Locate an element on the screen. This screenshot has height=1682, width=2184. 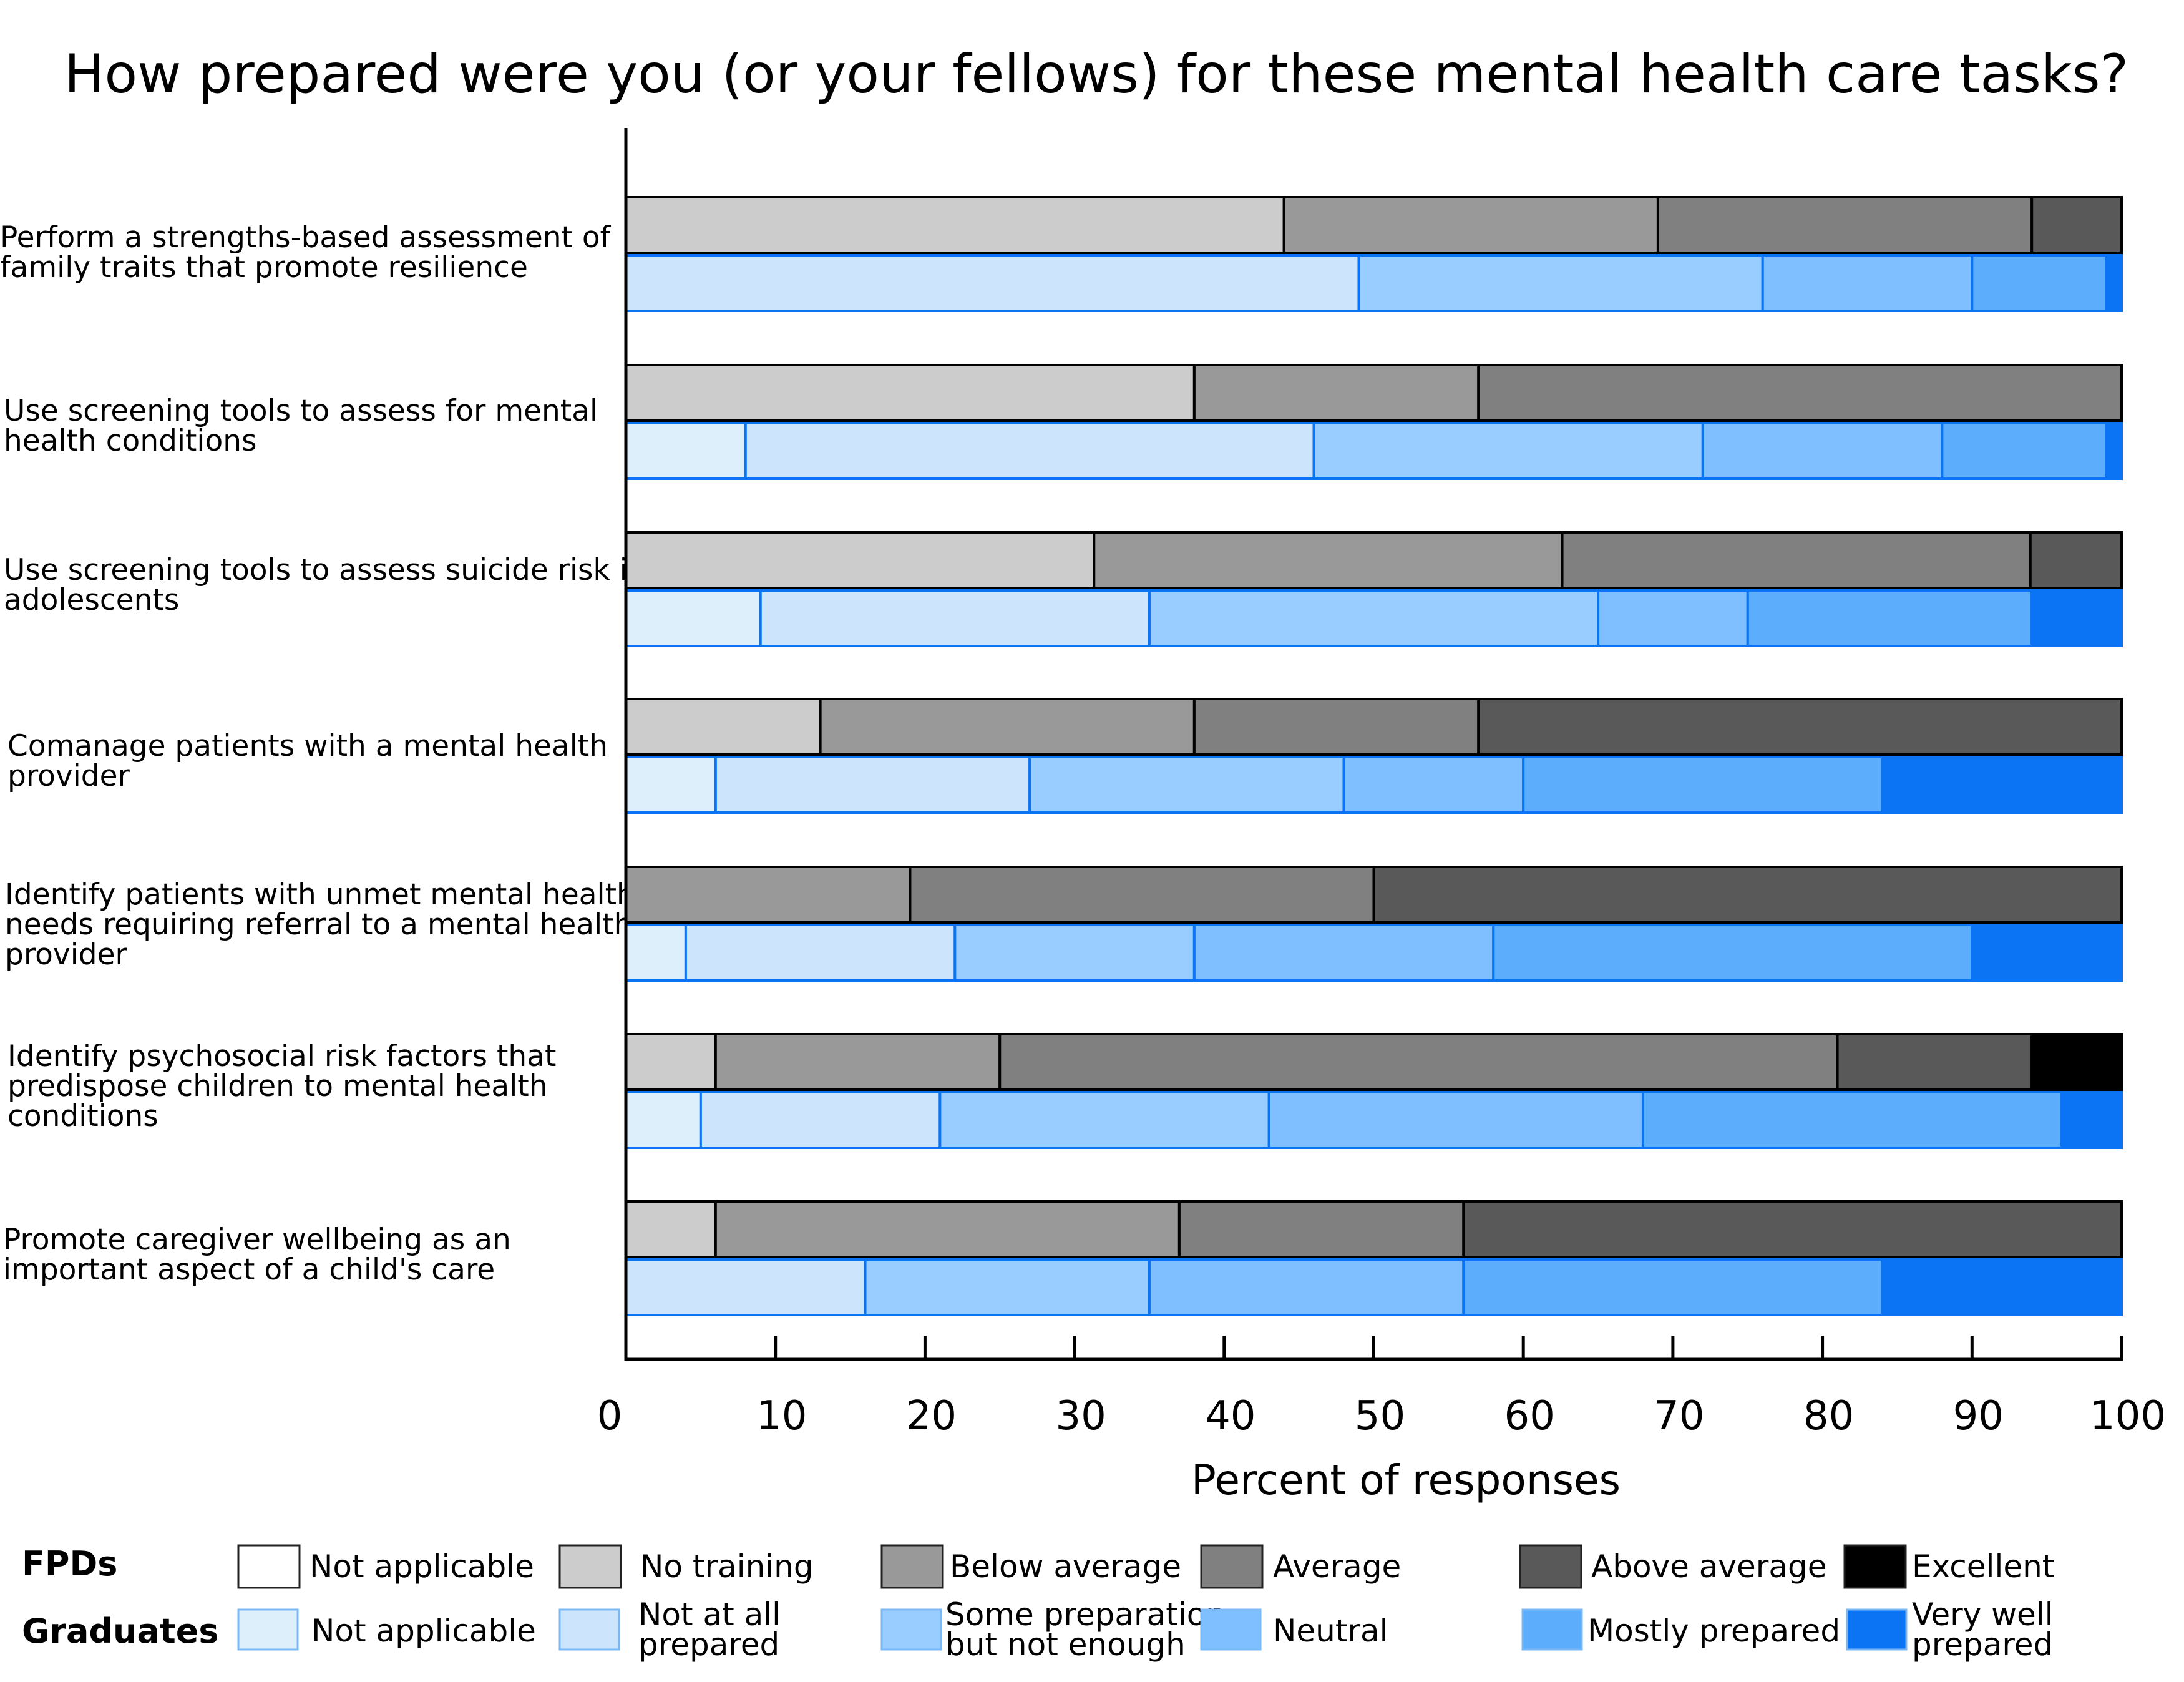
category-label: Promote caregiver wellbeing as an is located at coordinates (257, 1240).